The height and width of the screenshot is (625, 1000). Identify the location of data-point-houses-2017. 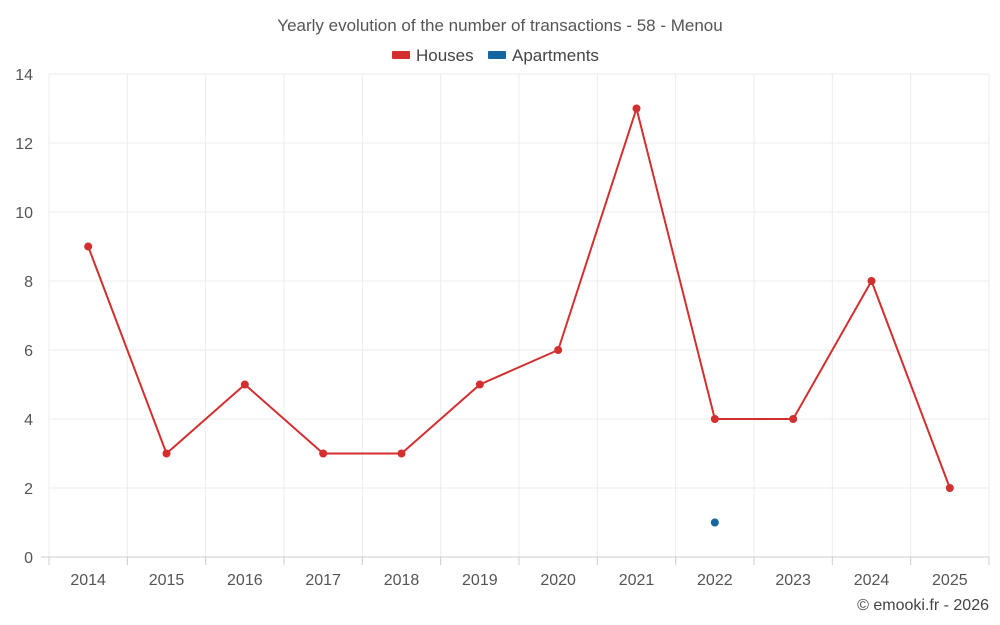
(323, 453).